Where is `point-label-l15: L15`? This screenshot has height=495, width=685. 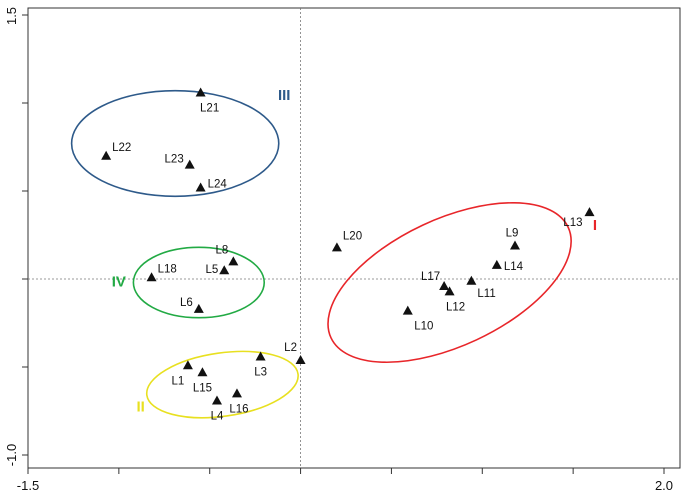 point-label-l15: L15 is located at coordinates (202, 388).